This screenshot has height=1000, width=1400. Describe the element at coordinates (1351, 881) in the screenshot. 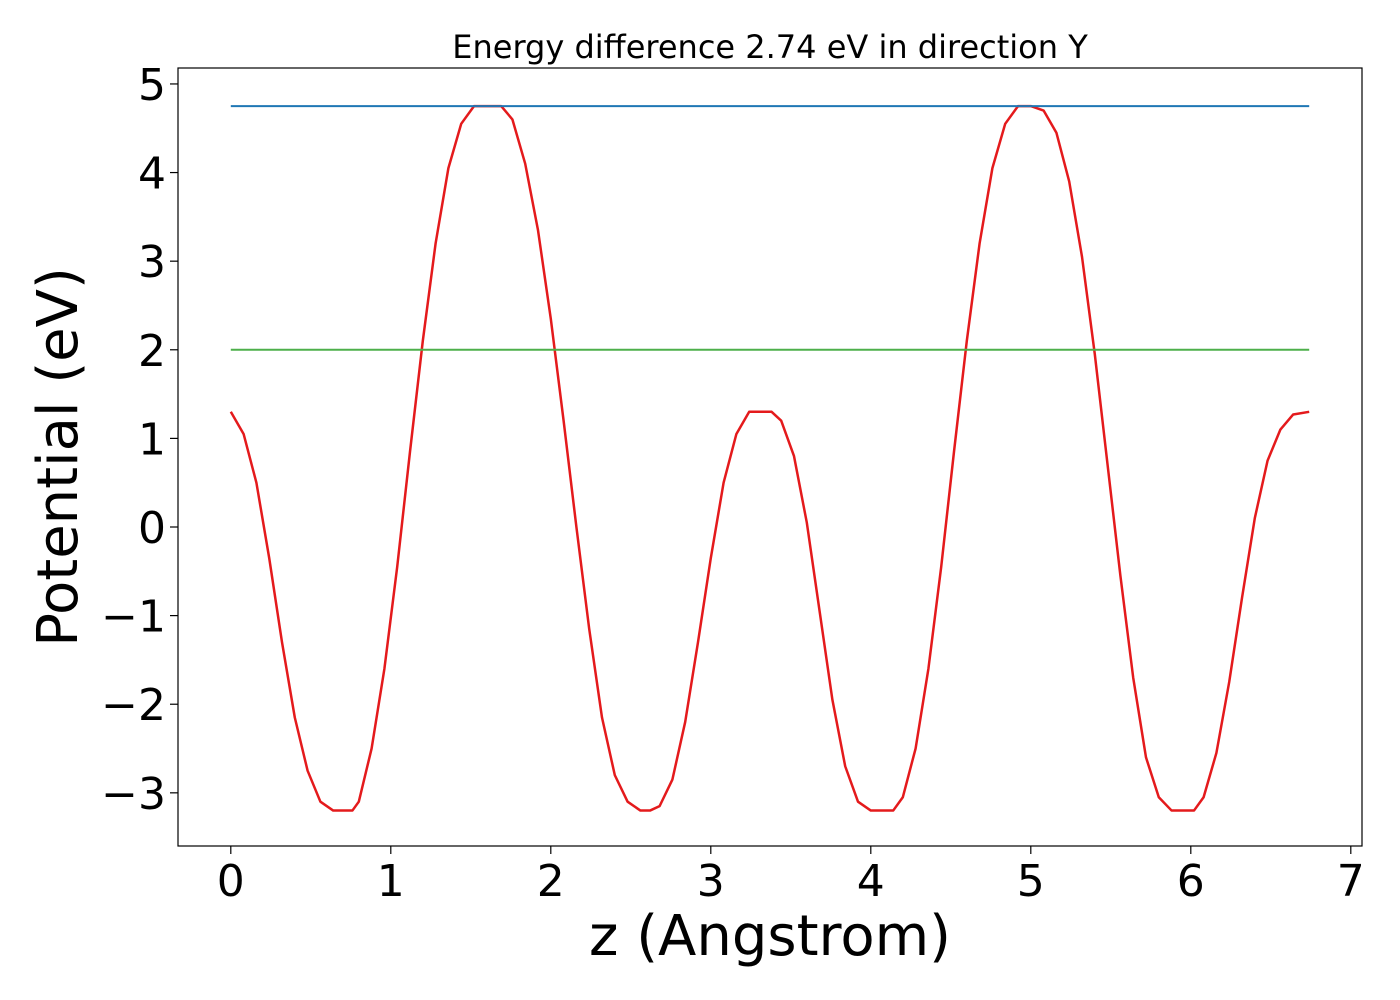

I see `x-tick-label: 7` at that location.